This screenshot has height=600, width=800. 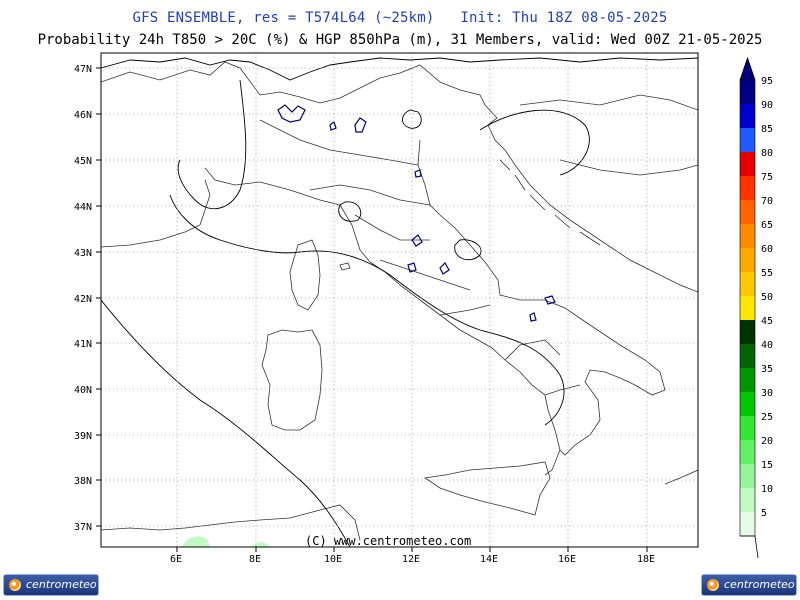 I want to click on sardinia-coast, so click(x=292, y=380).